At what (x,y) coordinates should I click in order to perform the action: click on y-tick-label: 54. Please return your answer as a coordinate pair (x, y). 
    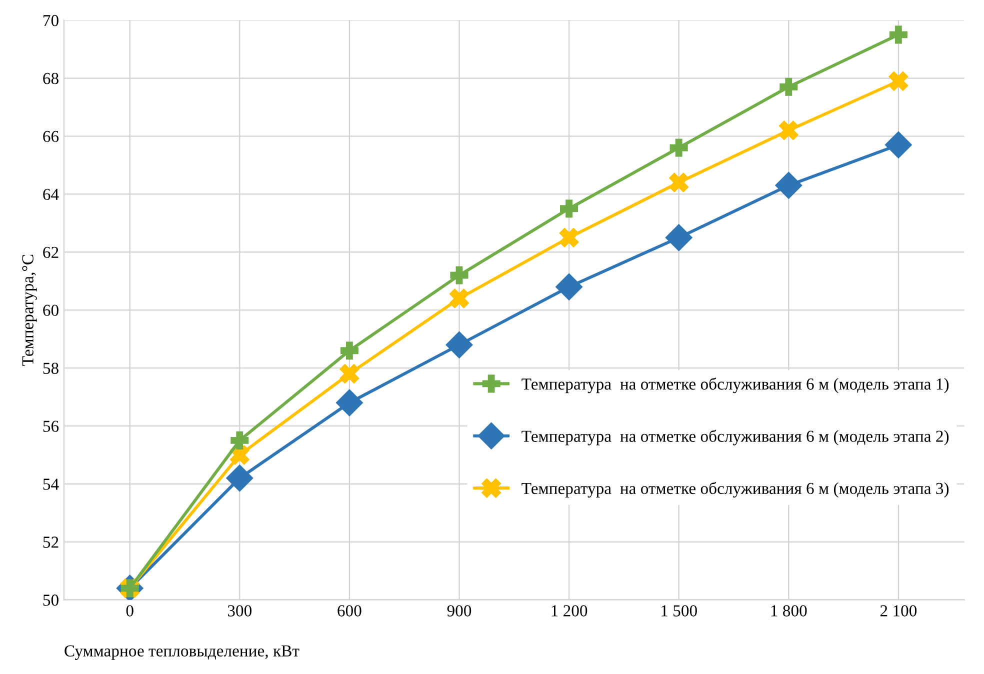
    Looking at the image, I should click on (51, 484).